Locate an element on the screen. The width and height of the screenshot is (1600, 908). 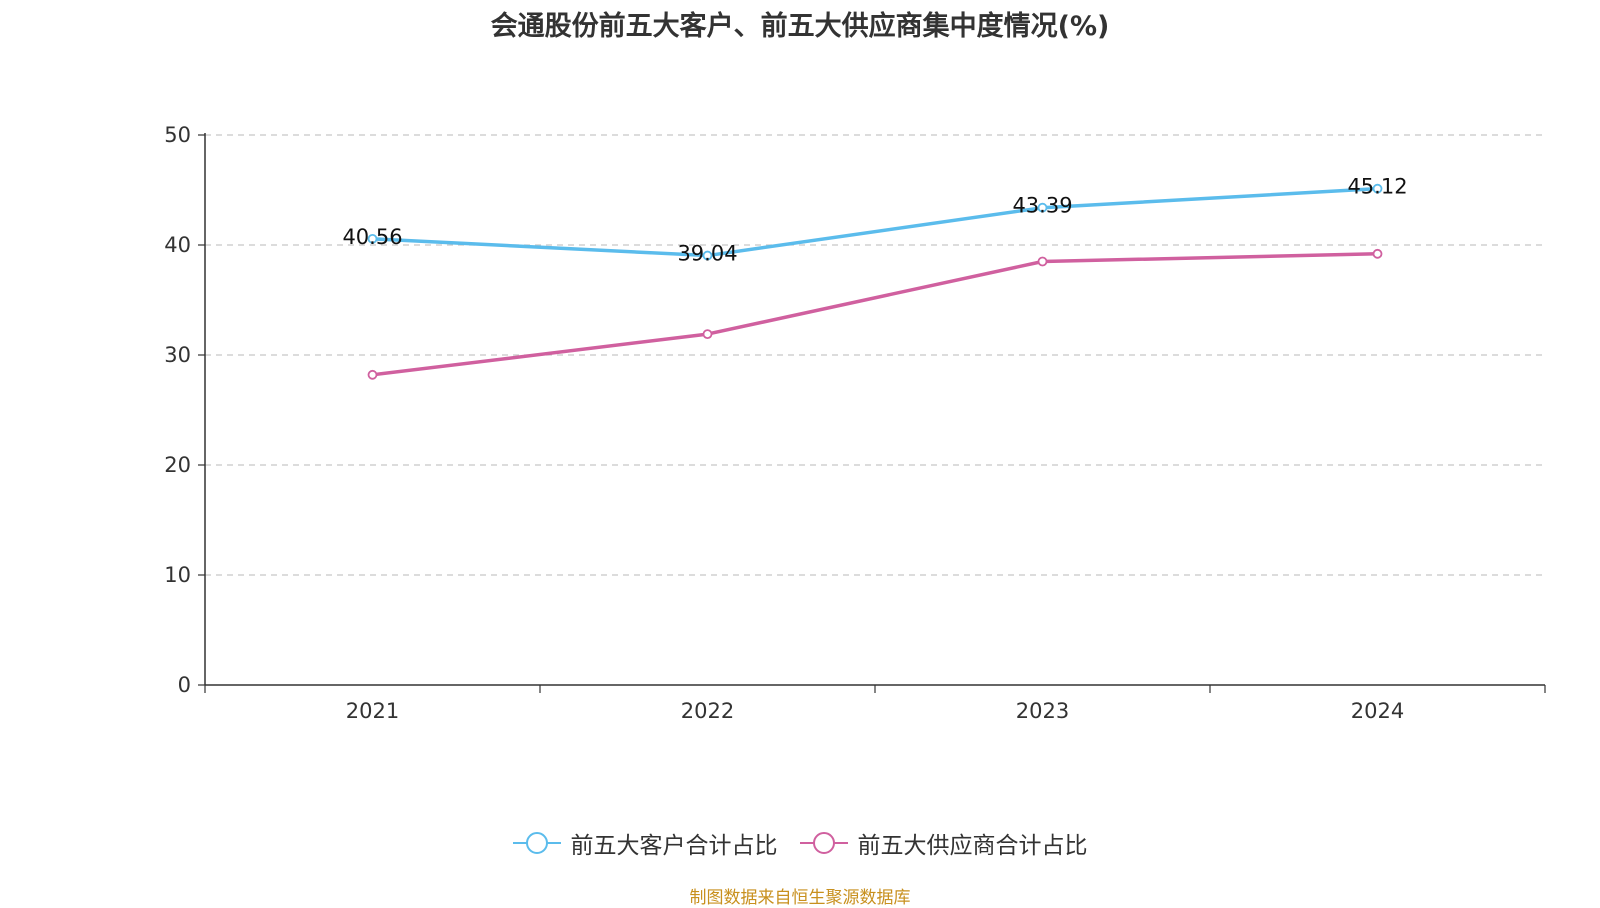
data-label-0-2: 43.39 is located at coordinates (1042, 206).